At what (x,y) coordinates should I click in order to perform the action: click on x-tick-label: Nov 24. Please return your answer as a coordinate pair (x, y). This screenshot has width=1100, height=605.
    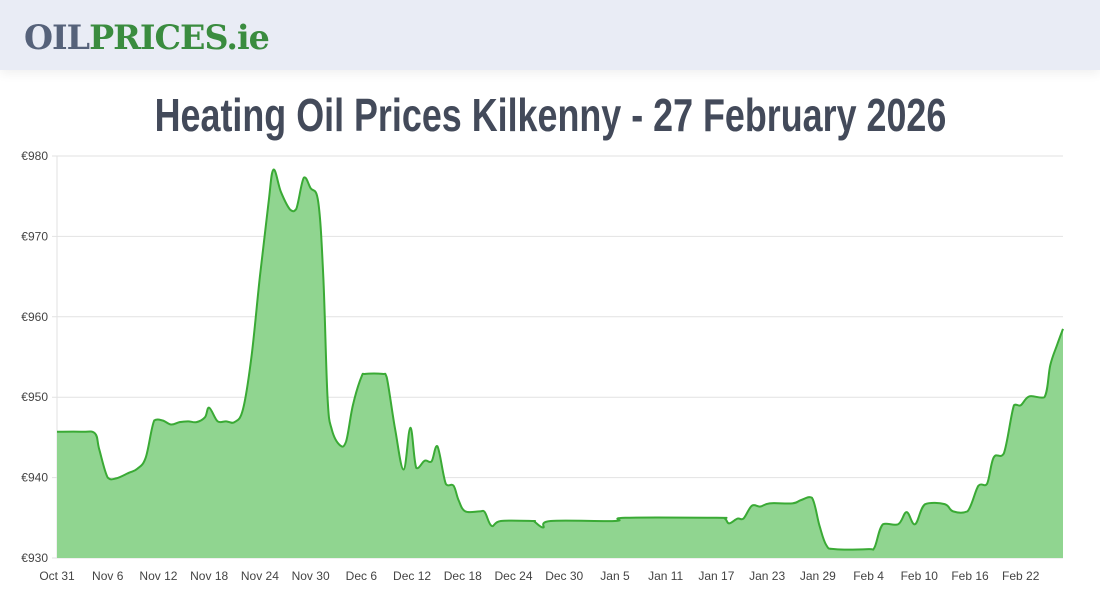
    Looking at the image, I should click on (260, 576).